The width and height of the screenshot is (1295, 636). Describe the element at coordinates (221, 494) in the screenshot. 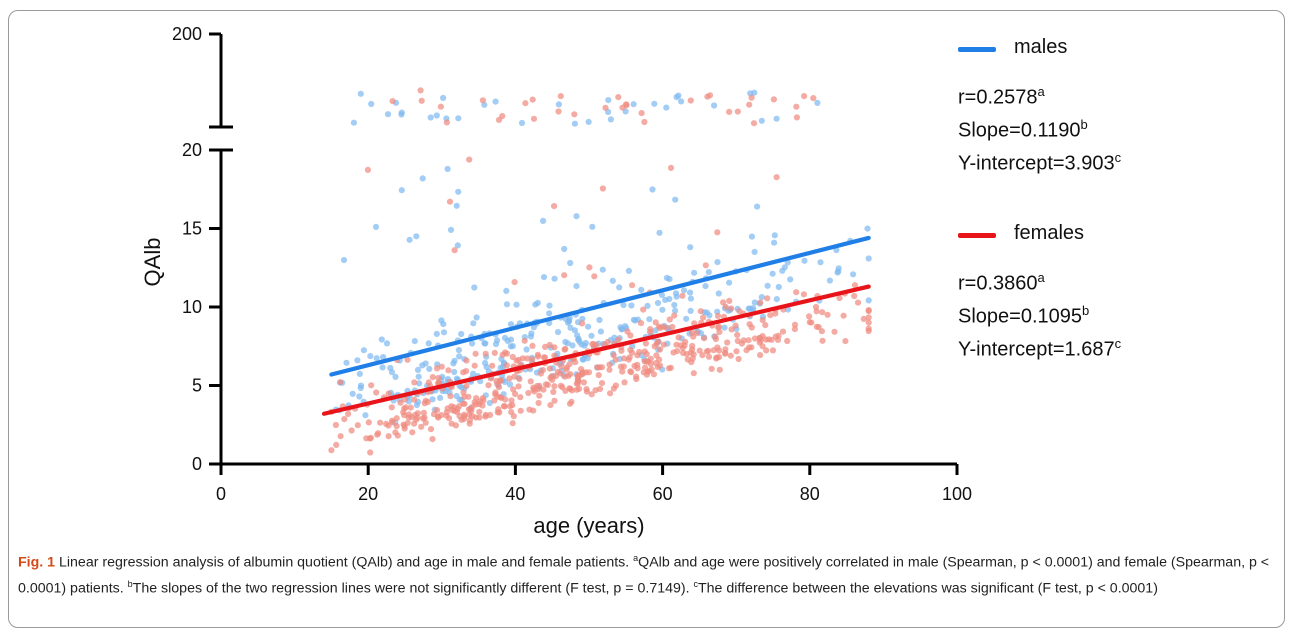

I see `x-tick-label: 0` at that location.